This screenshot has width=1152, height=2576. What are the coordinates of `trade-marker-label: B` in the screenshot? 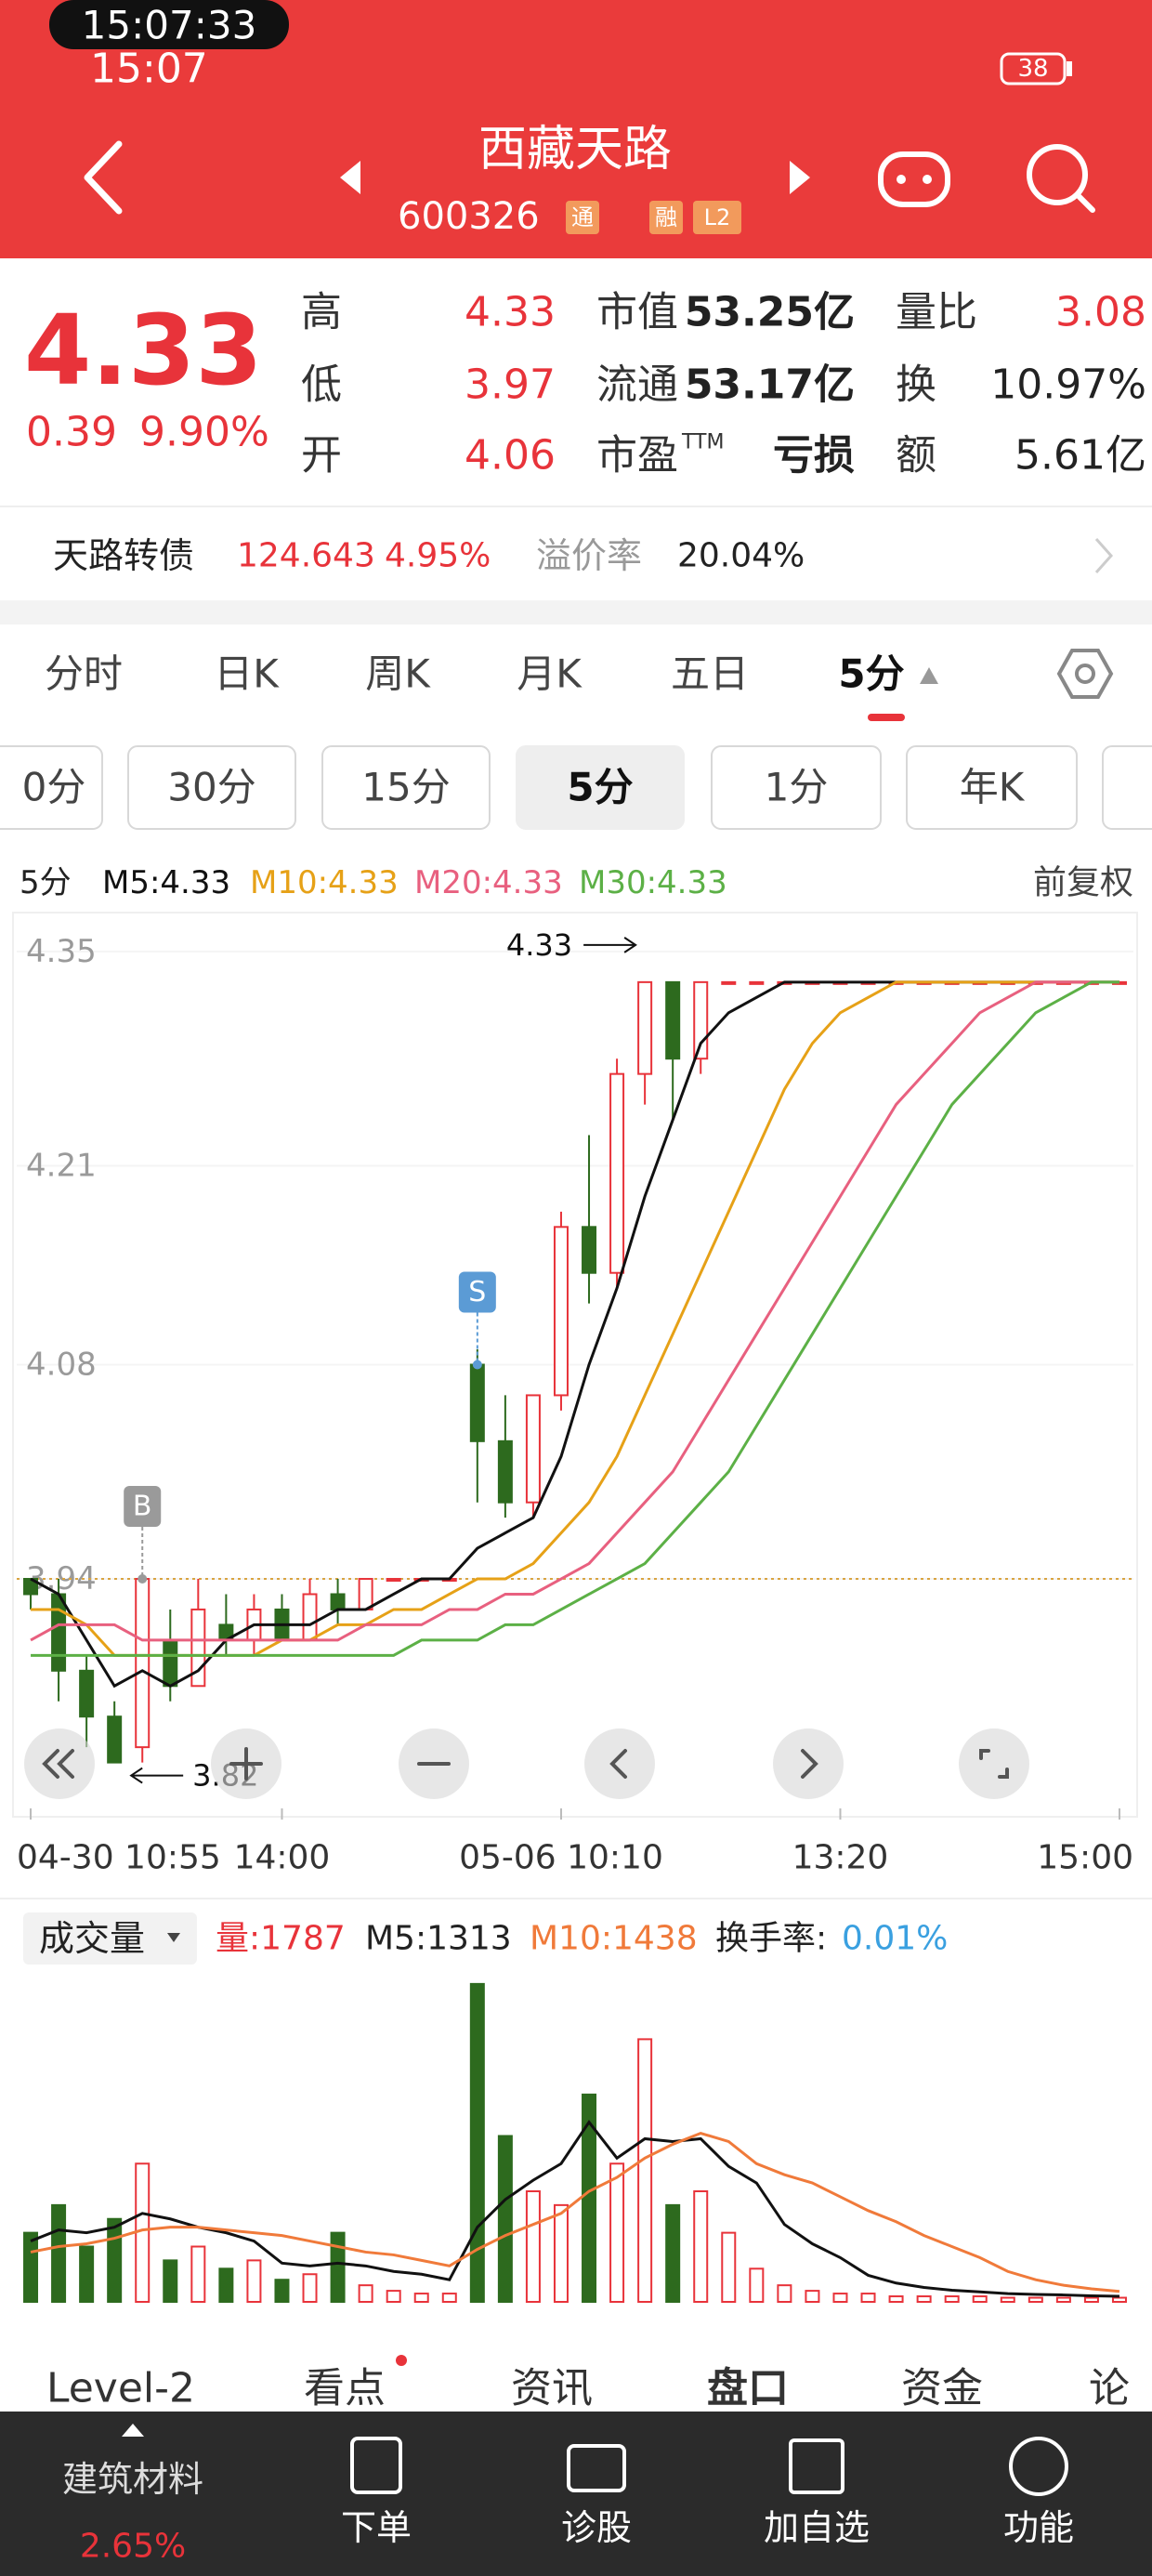 It's located at (142, 1507).